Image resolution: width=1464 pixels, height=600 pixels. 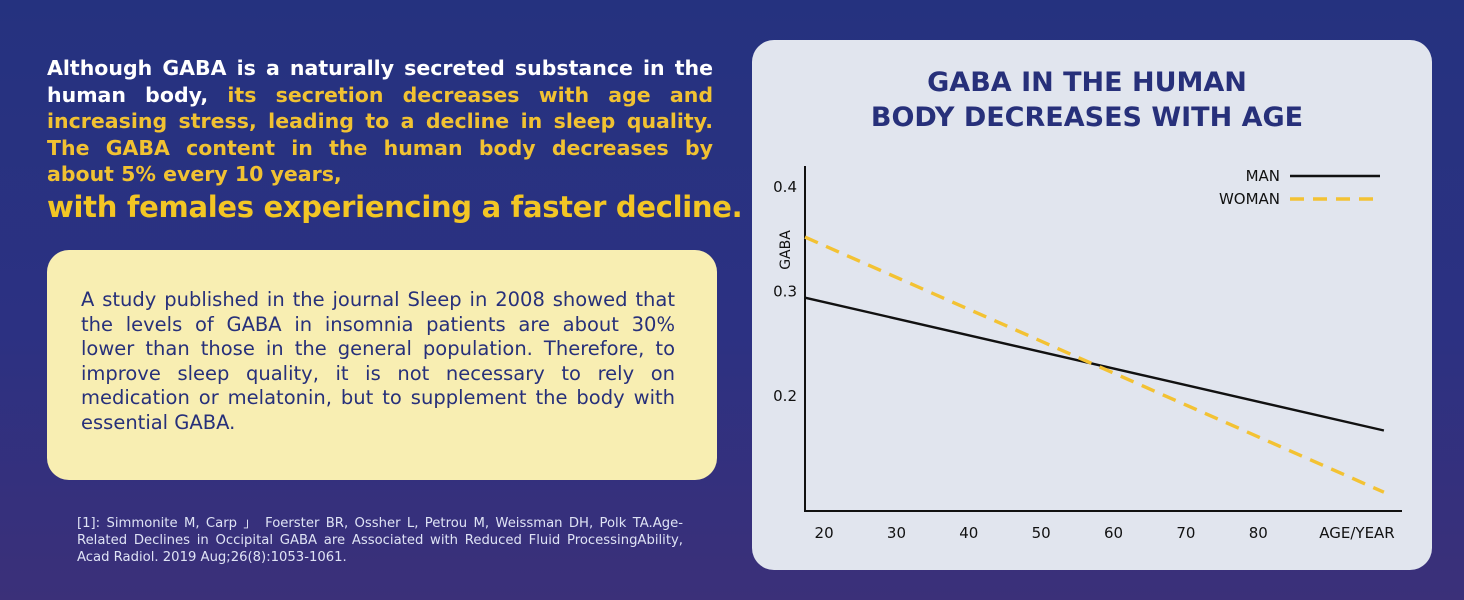 What do you see at coordinates (1299, 187) in the screenshot?
I see `legend: MAN WOMAN` at bounding box center [1299, 187].